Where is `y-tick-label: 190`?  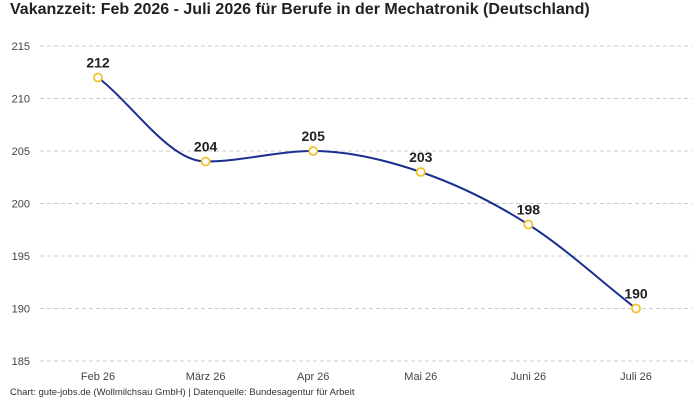 y-tick-label: 190 is located at coordinates (21, 310).